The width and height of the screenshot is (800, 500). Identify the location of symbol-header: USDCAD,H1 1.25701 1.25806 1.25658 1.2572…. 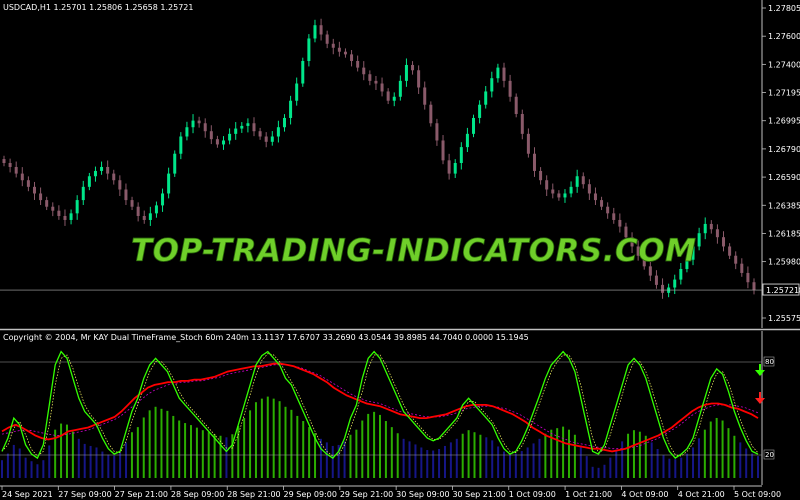
(98, 7).